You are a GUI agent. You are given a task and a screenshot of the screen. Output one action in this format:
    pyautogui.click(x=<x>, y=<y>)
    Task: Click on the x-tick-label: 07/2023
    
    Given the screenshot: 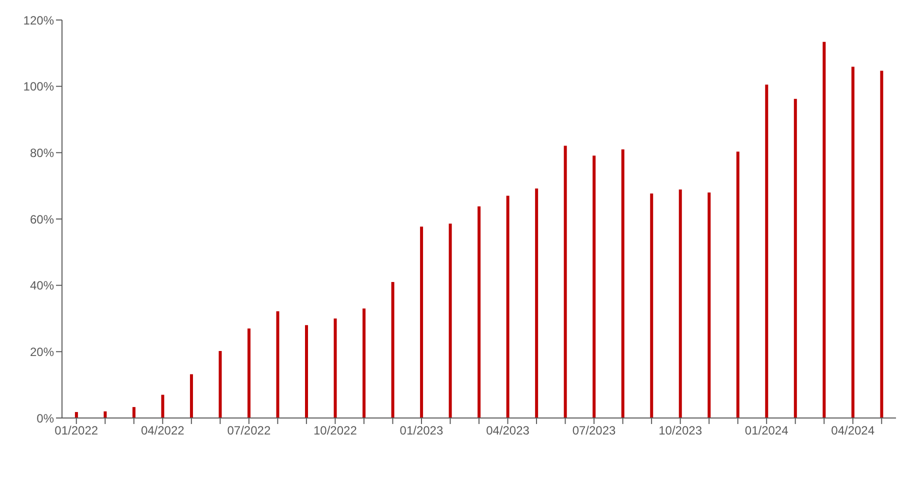 What is the action you would take?
    pyautogui.click(x=594, y=431)
    